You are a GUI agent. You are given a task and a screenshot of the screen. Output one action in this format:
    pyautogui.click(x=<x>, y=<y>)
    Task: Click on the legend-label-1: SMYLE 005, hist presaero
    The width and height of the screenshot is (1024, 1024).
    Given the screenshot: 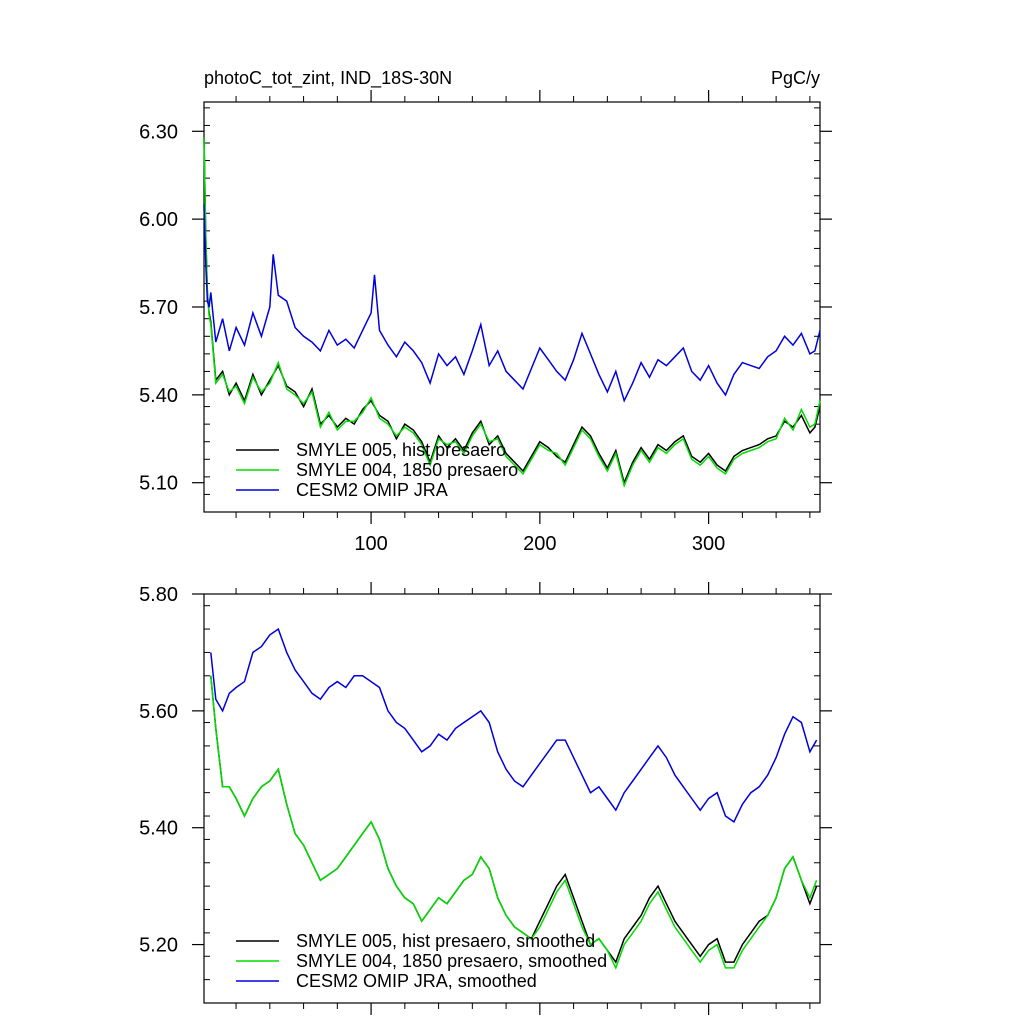 What is the action you would take?
    pyautogui.click(x=401, y=450)
    